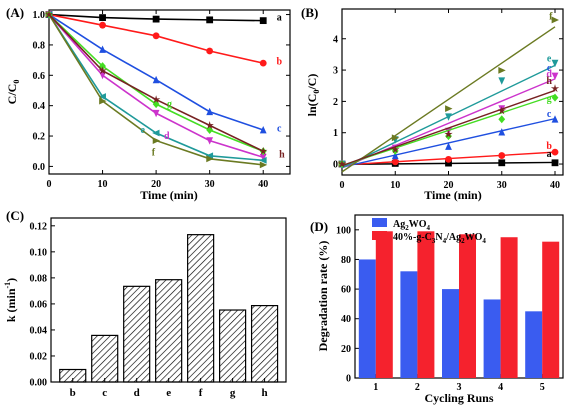 The width and height of the screenshot is (568, 407). Describe the element at coordinates (335, 133) in the screenshot. I see `panel-b-ytick-label: 1` at that location.